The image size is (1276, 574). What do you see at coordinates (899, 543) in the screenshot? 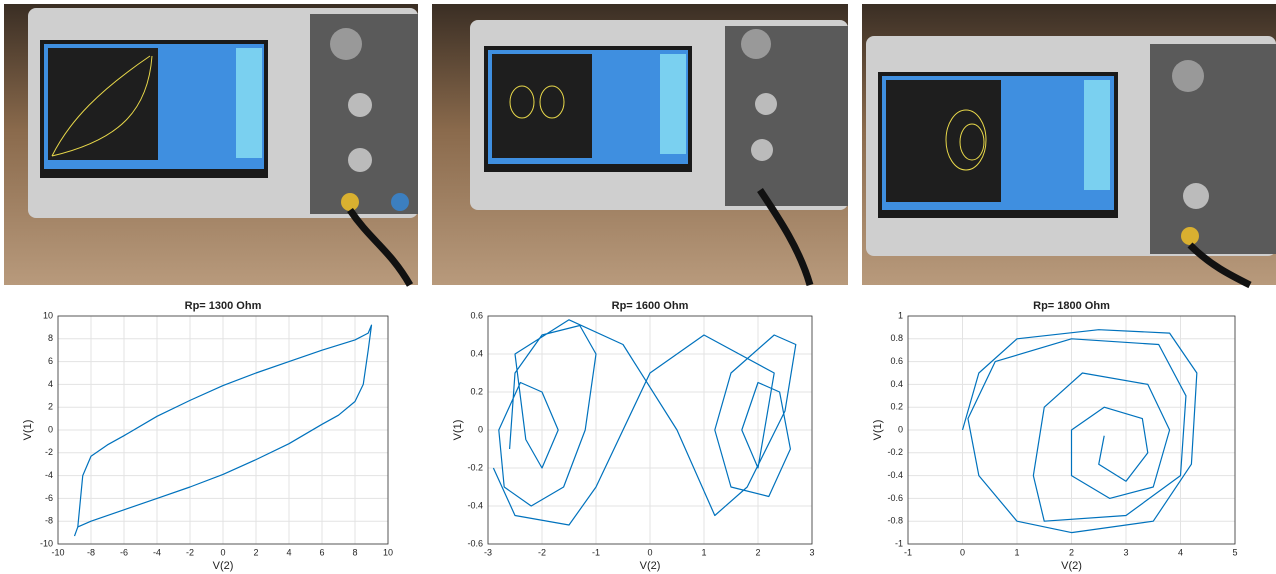
I see `y-tick-label: -1` at bounding box center [899, 543].